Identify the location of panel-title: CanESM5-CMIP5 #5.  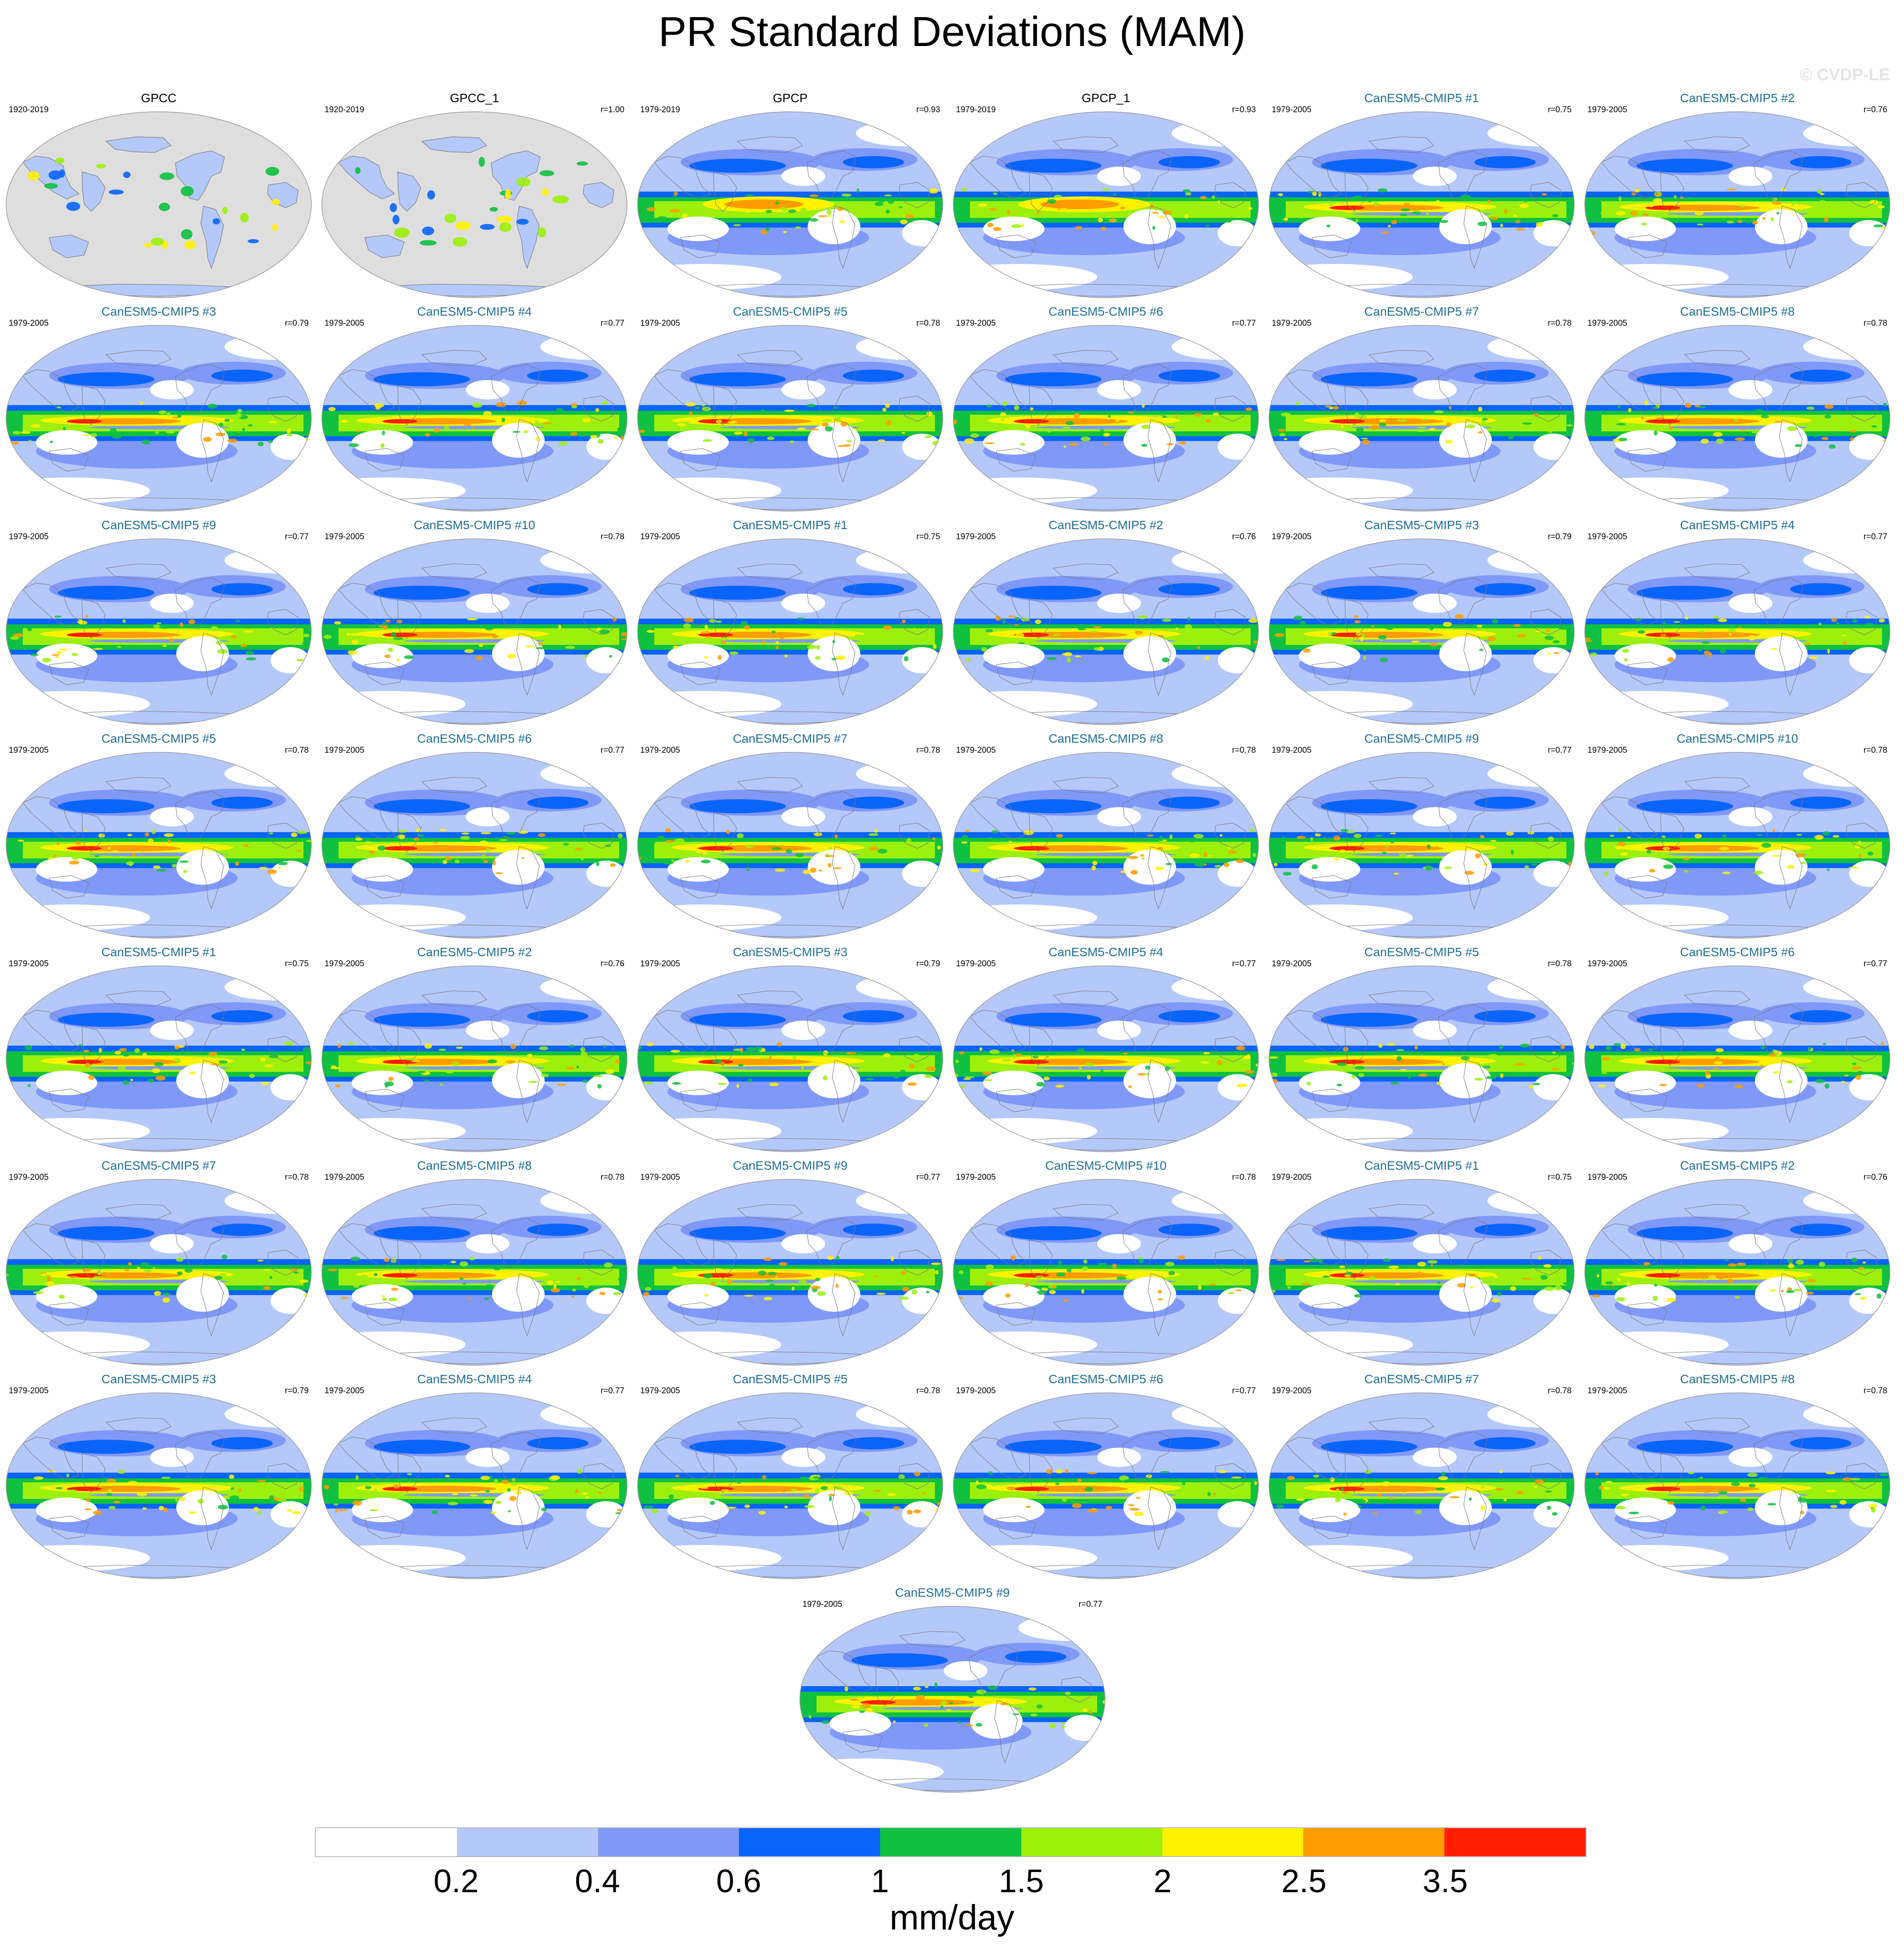
(790, 1379).